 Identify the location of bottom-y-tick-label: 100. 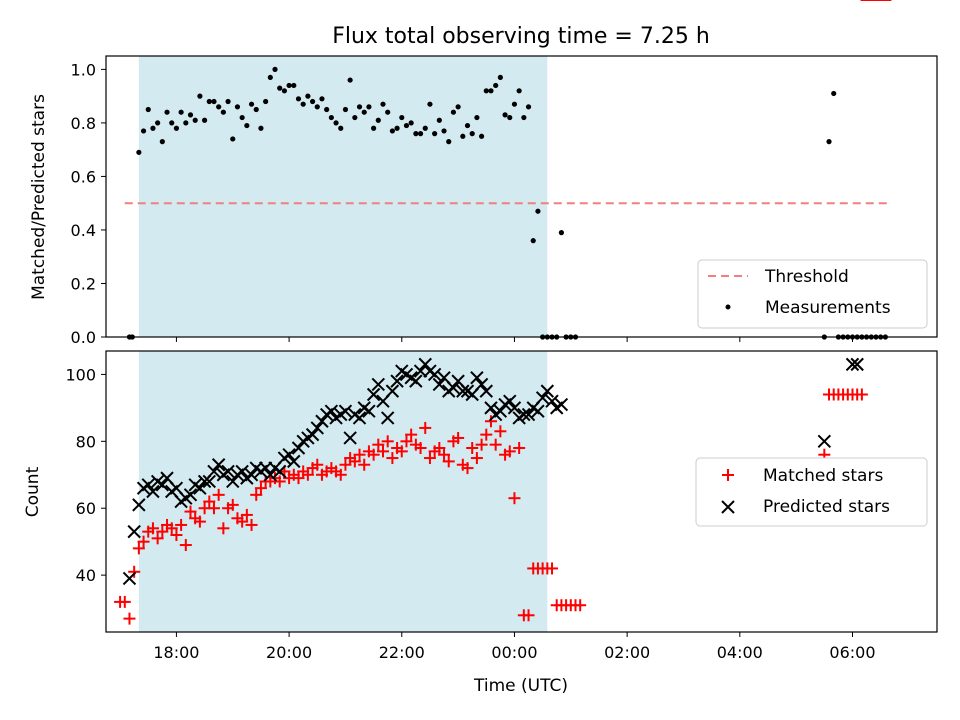
(80, 374).